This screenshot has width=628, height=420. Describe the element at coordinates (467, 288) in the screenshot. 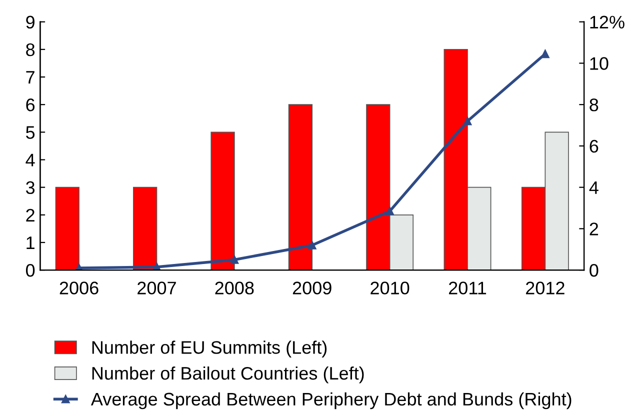

I see `x-tick-label: 2011` at that location.